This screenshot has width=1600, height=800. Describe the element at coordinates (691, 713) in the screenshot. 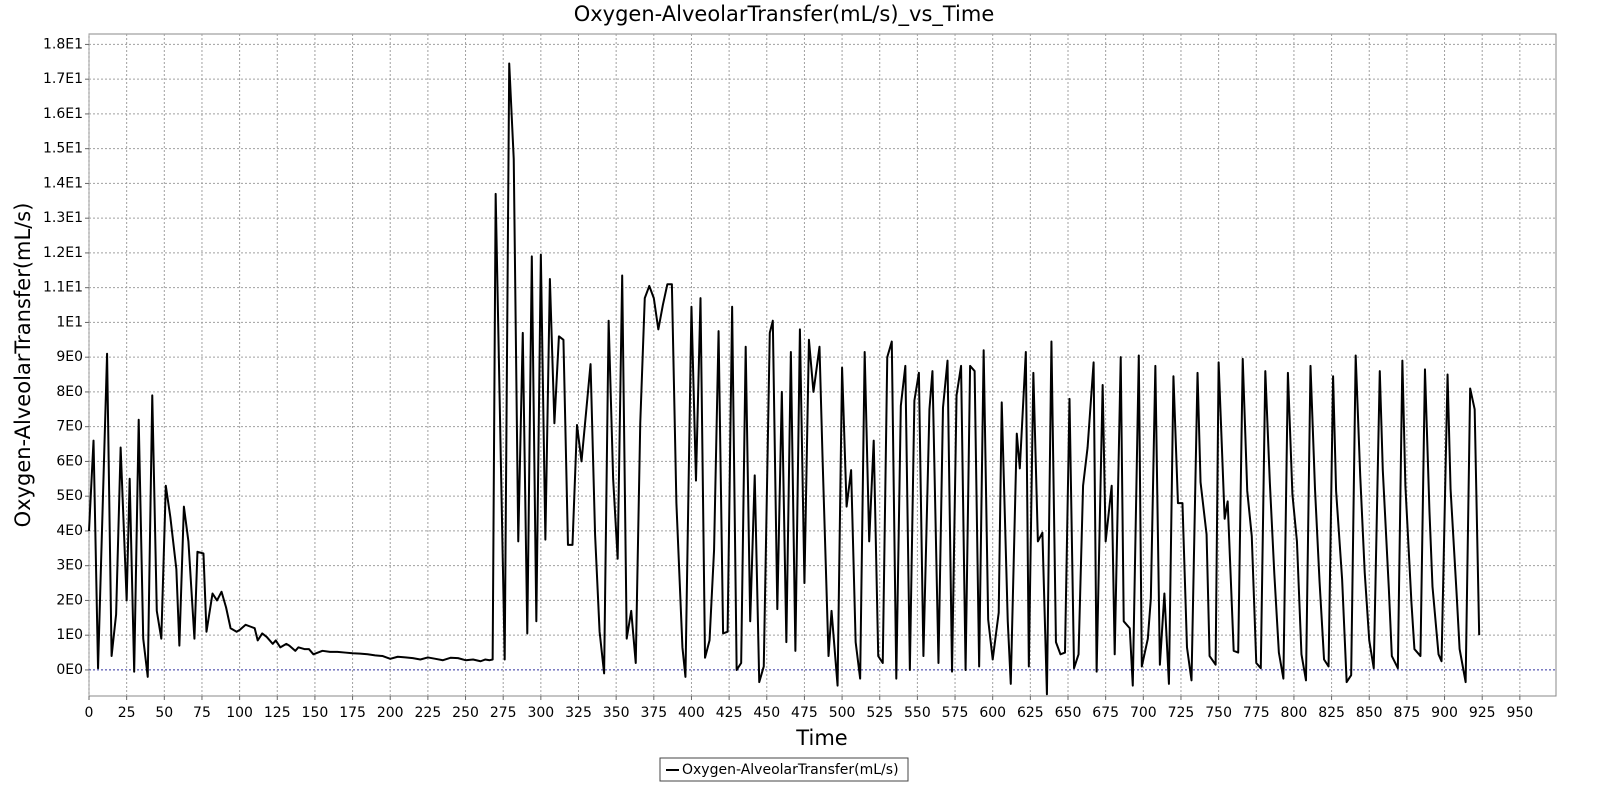

I see `x-tick-label: 400` at that location.